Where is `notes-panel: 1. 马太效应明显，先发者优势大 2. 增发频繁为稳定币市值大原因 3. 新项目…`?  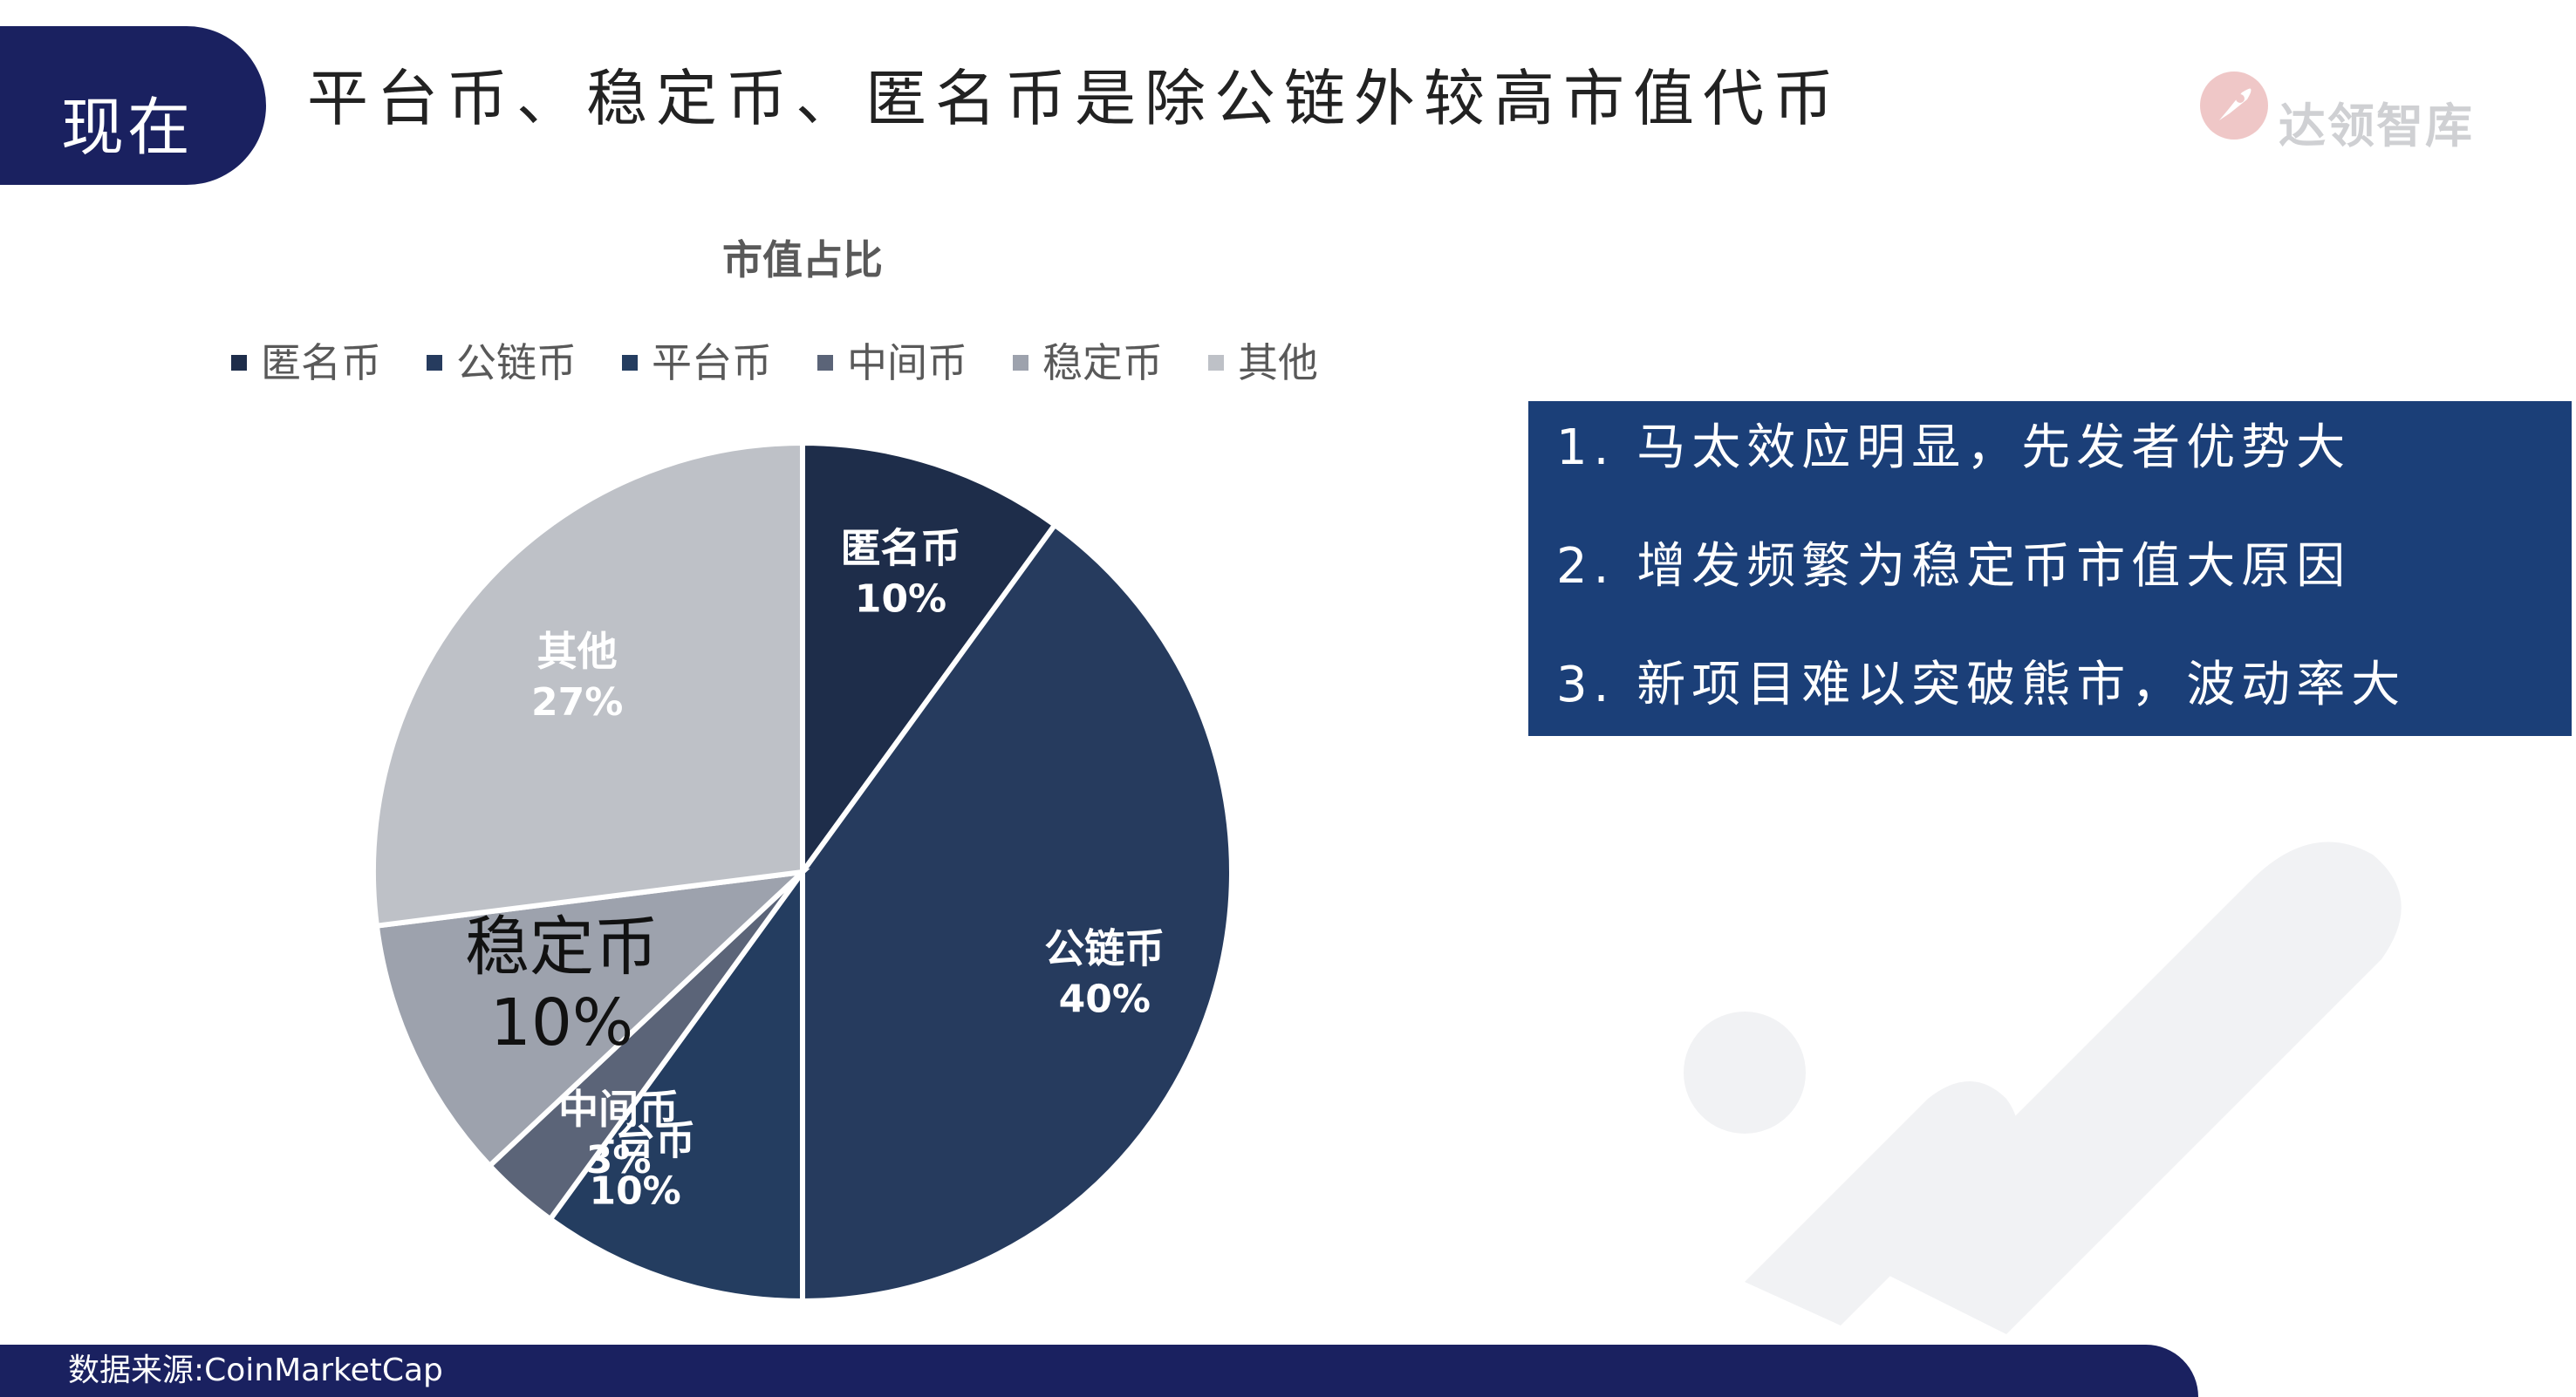
notes-panel: 1. 马太效应明显，先发者优势大 2. 增发频繁为稳定币市值大原因 3. 新项目… is located at coordinates (2050, 568).